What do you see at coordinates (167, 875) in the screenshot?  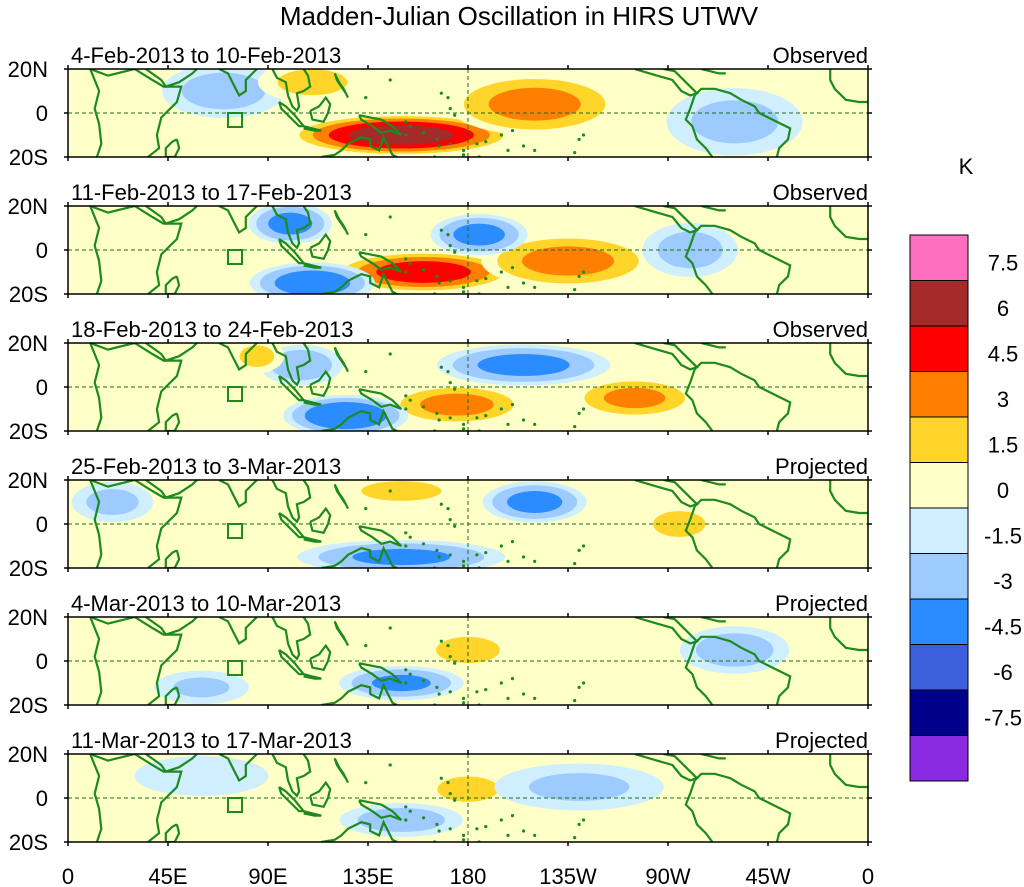 I see `x-tick-label: 45E` at bounding box center [167, 875].